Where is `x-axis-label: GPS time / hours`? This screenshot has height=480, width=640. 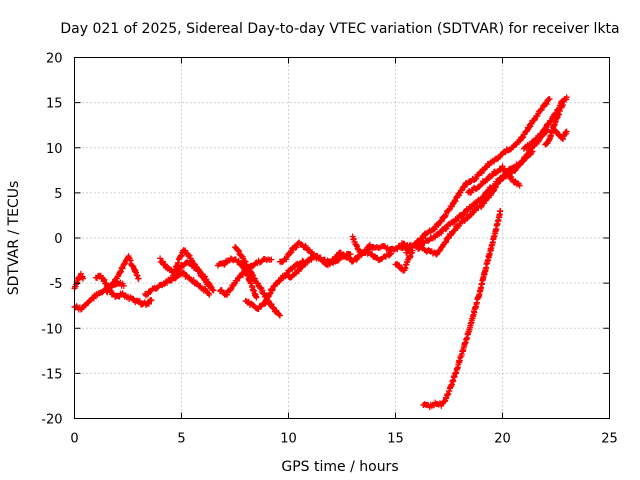
x-axis-label: GPS time / hours is located at coordinates (339, 467).